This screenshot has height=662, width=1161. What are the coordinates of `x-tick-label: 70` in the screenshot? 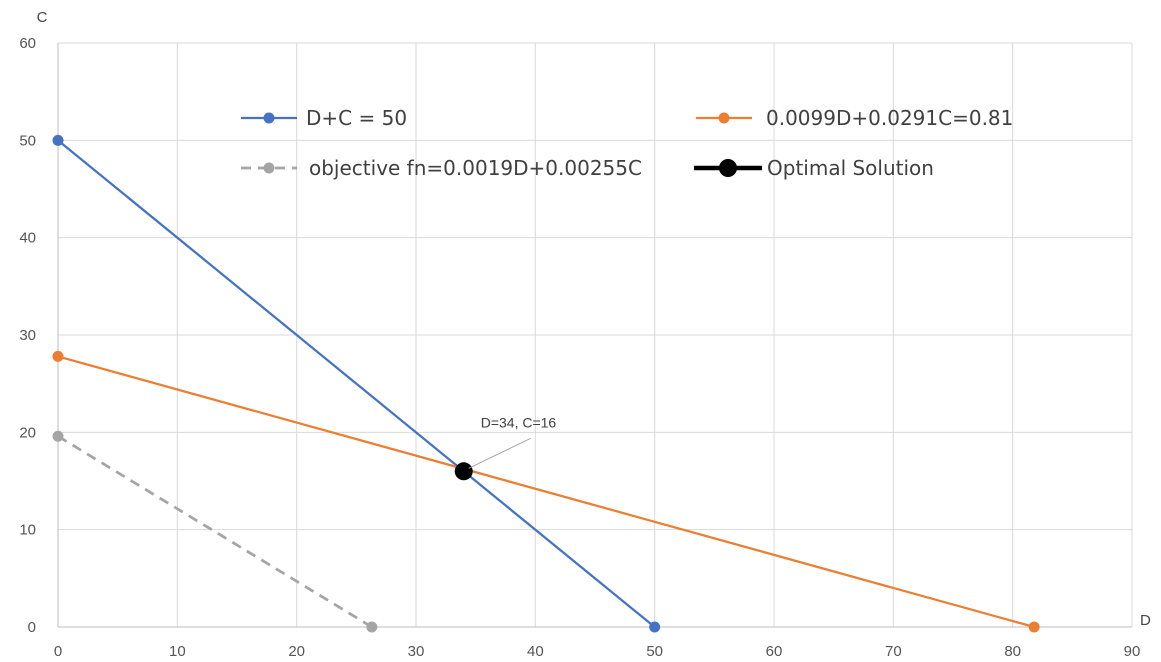 It's located at (893, 651).